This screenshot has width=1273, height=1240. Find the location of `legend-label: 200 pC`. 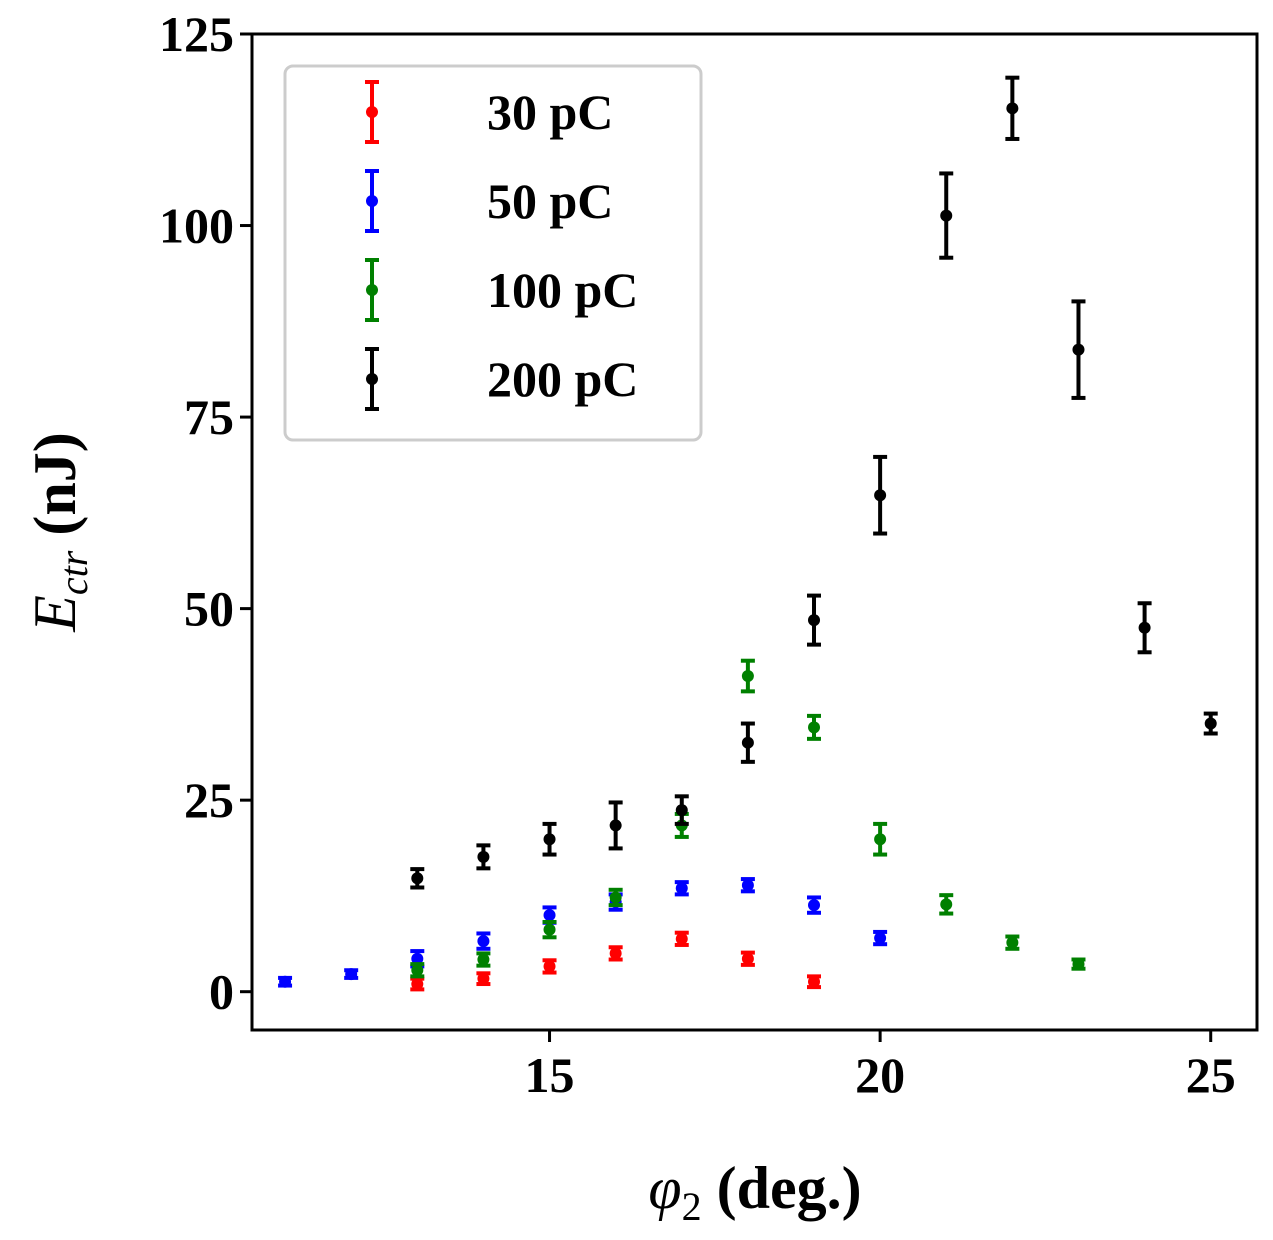

legend-label: 200 pC is located at coordinates (562, 379).